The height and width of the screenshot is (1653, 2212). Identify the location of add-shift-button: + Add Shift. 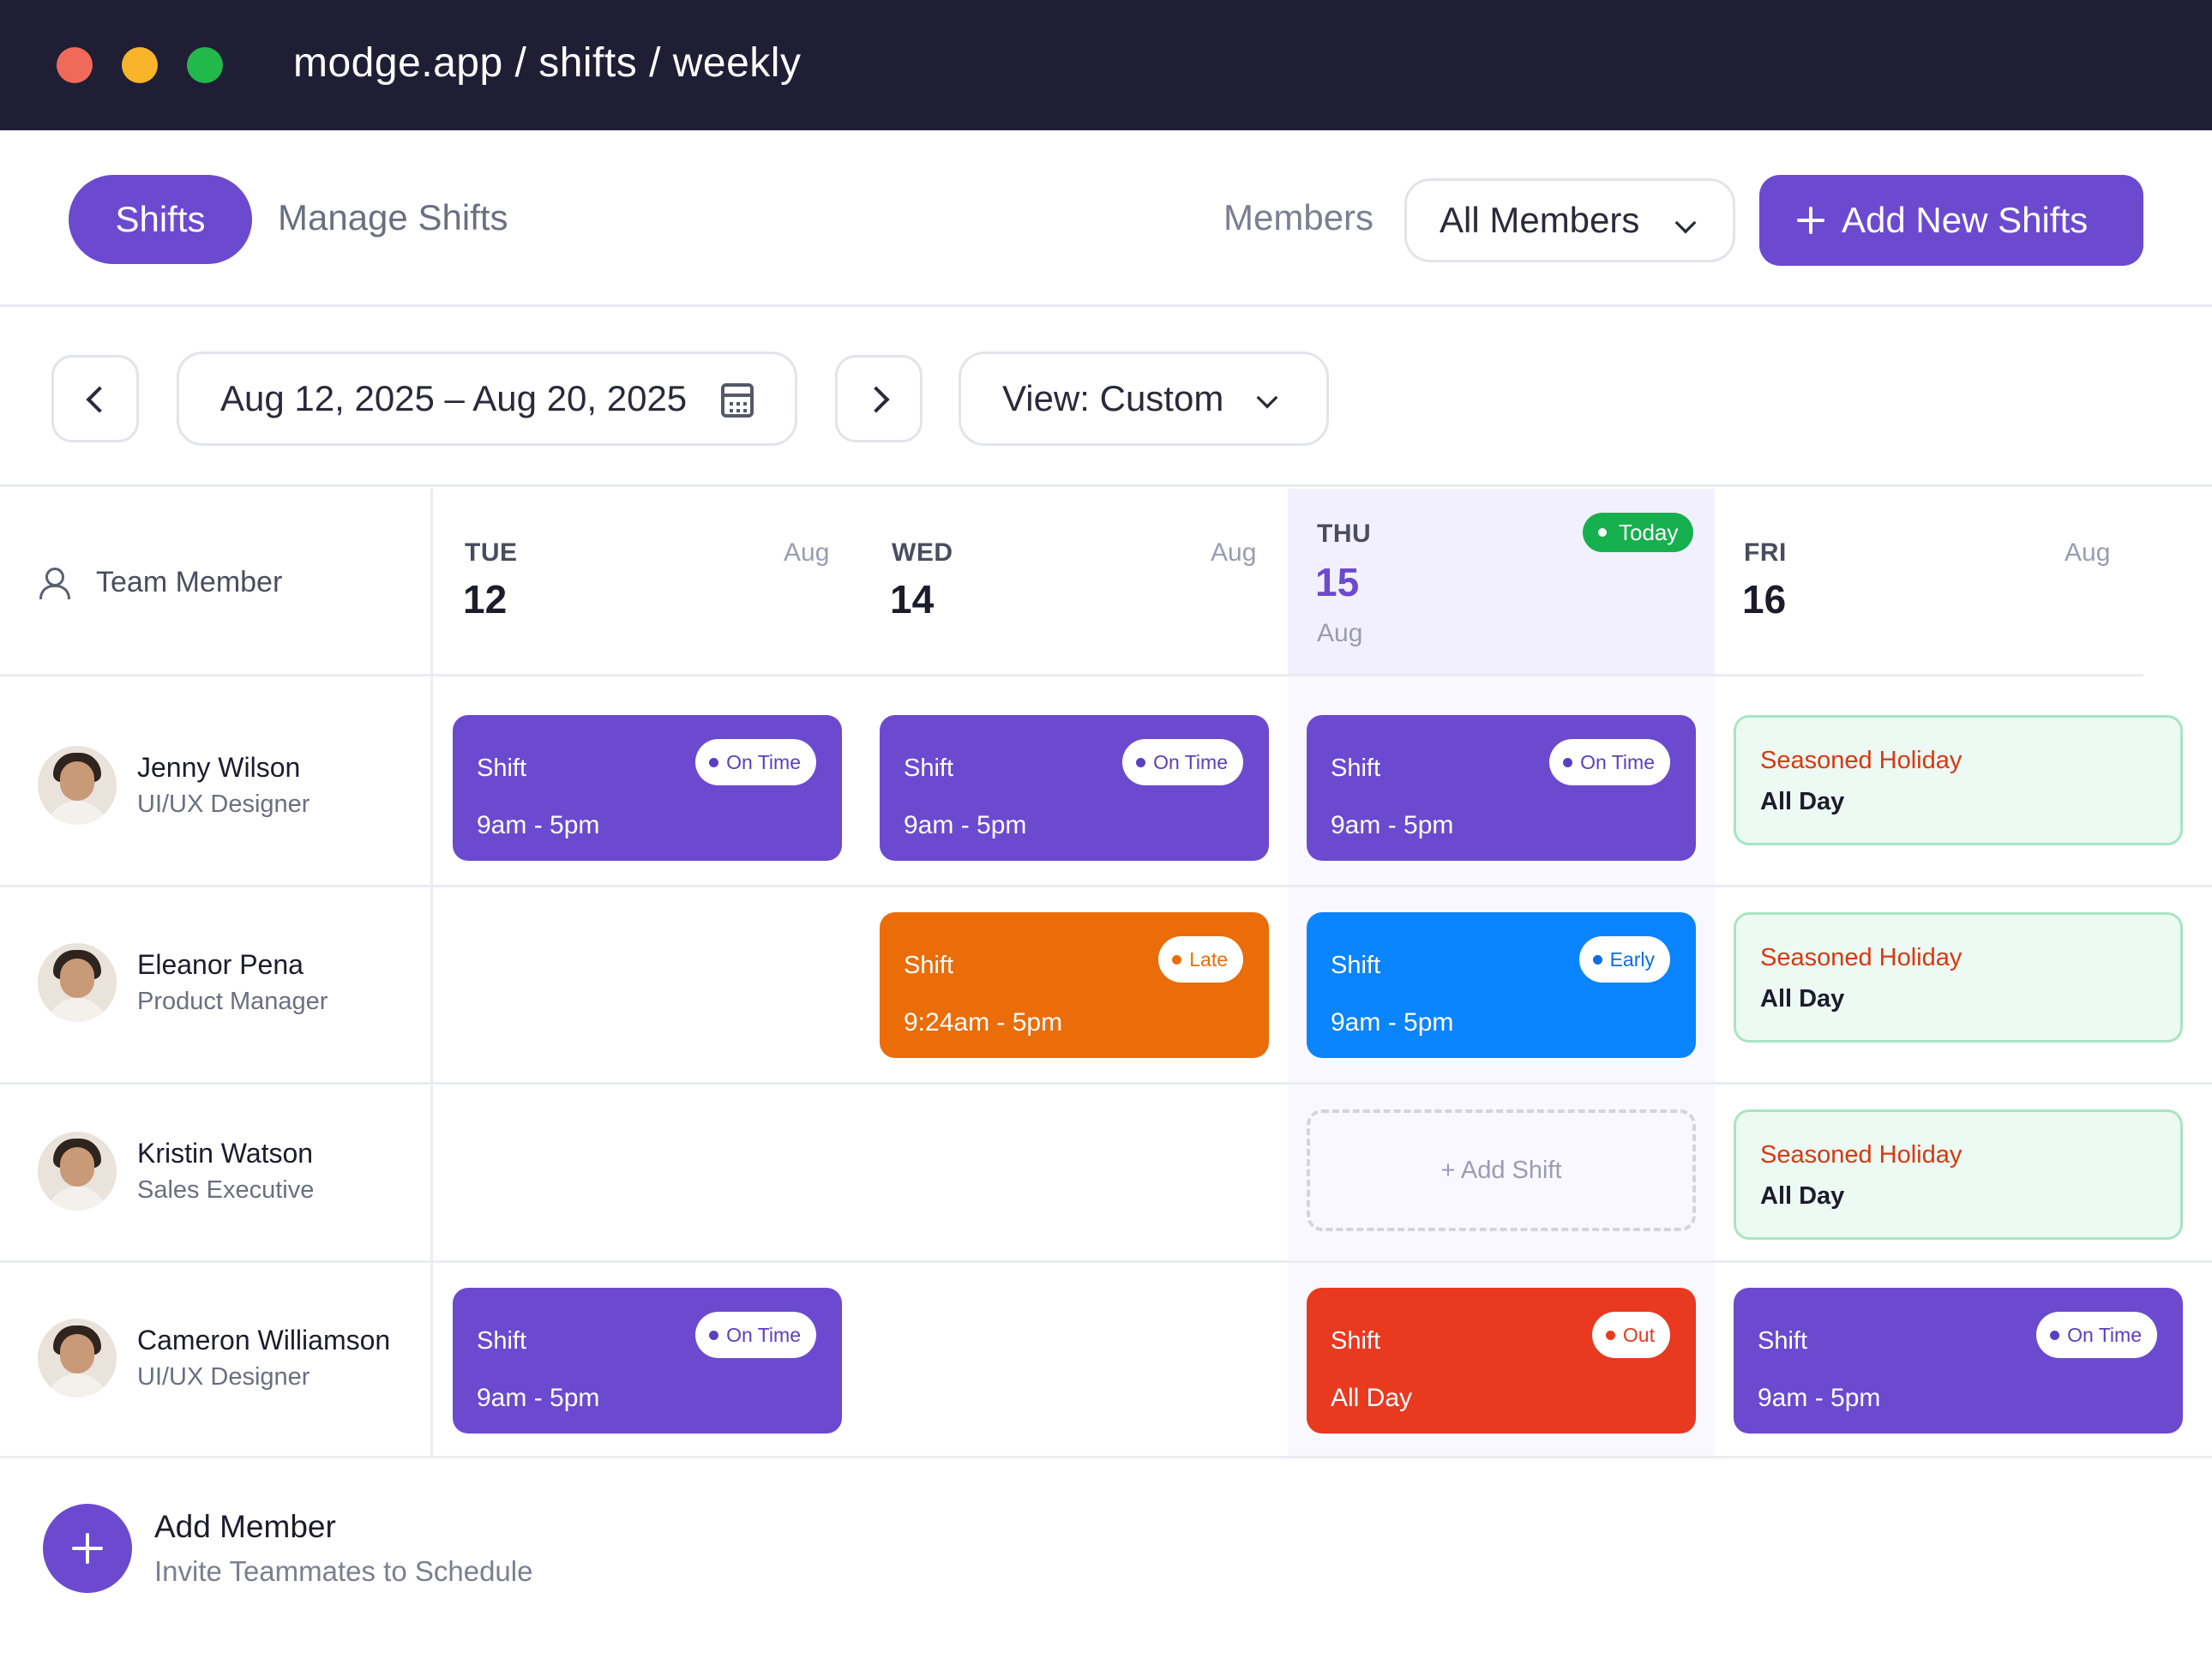
(1501, 1170).